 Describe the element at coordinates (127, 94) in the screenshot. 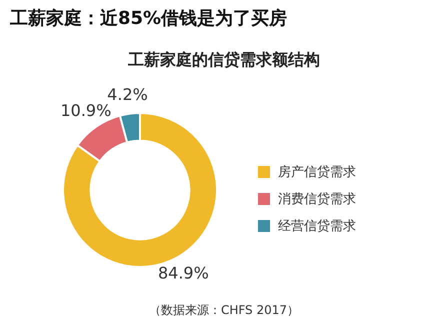

I see `data-label: 4.2%` at that location.